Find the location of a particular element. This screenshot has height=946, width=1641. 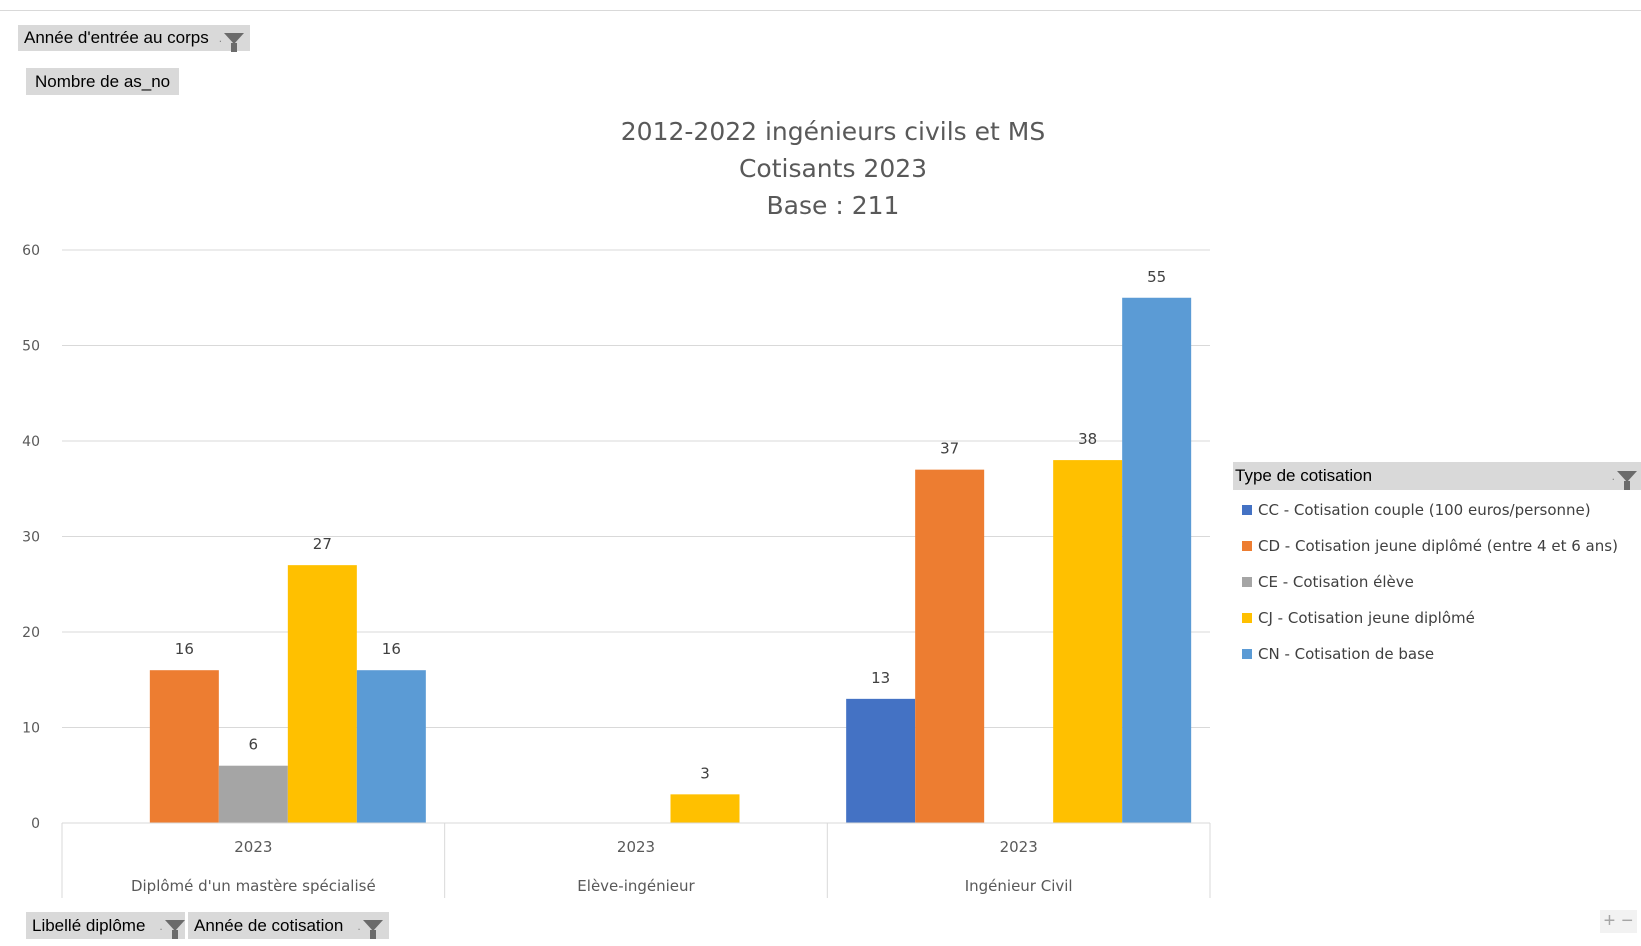

value-field-label: Nombre de as_no is located at coordinates (103, 81).